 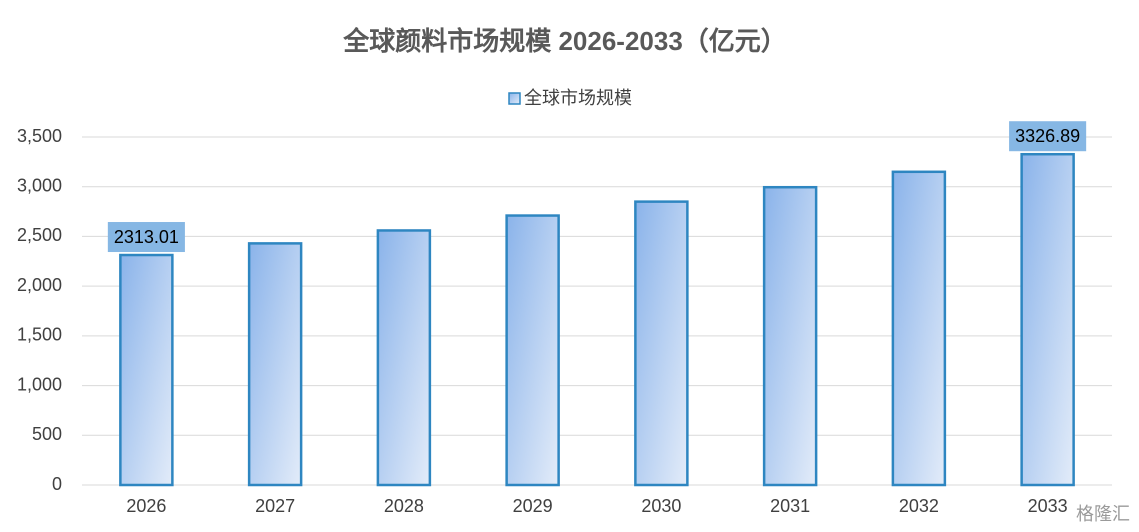 I want to click on legend-label: 全球市场规模, so click(x=578, y=98).